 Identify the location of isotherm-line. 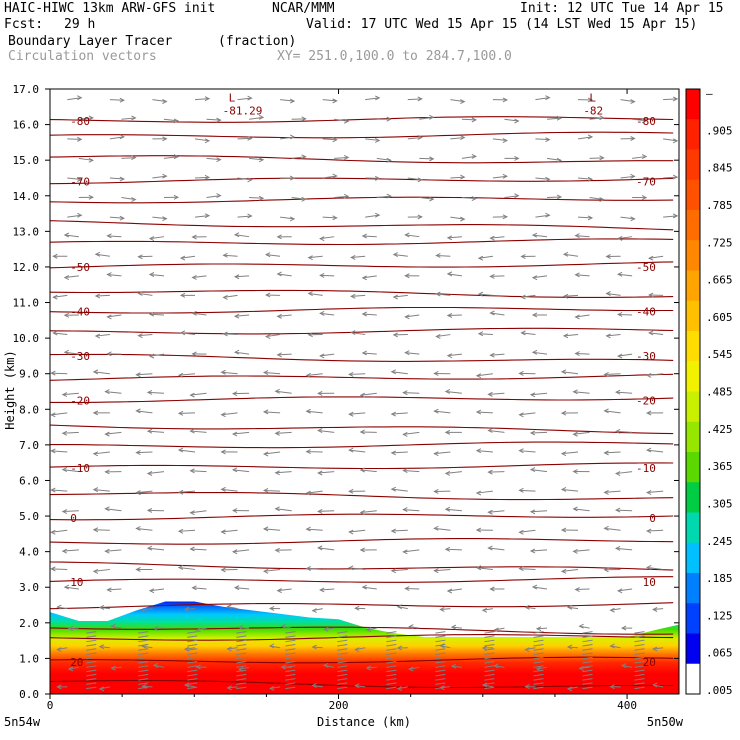
(362, 310).